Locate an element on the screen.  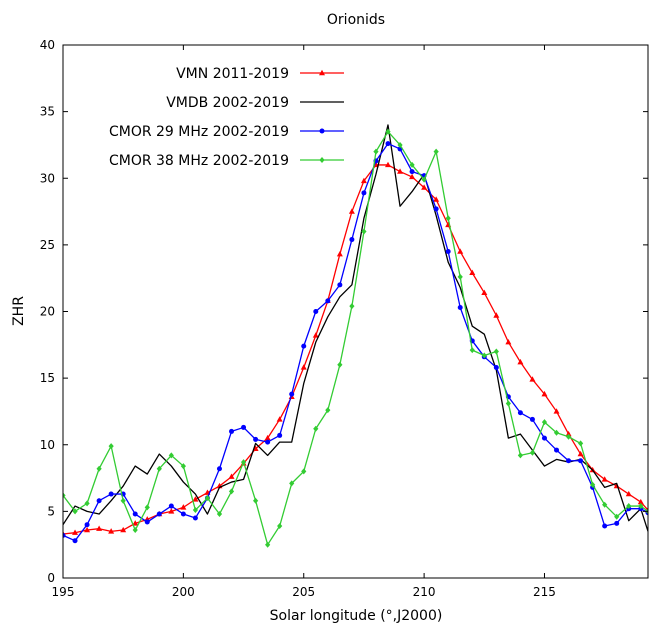
y-tick-label: 5 is located at coordinates (51, 511).